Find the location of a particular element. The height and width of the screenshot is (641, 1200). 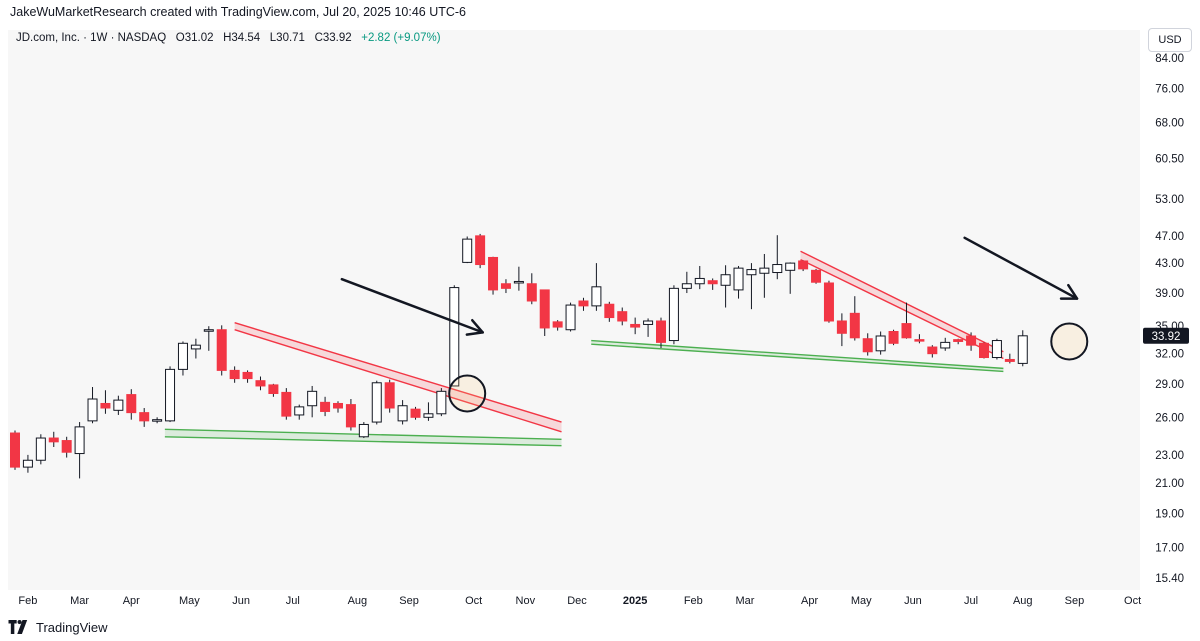

x-tick-label: Feb is located at coordinates (693, 601).